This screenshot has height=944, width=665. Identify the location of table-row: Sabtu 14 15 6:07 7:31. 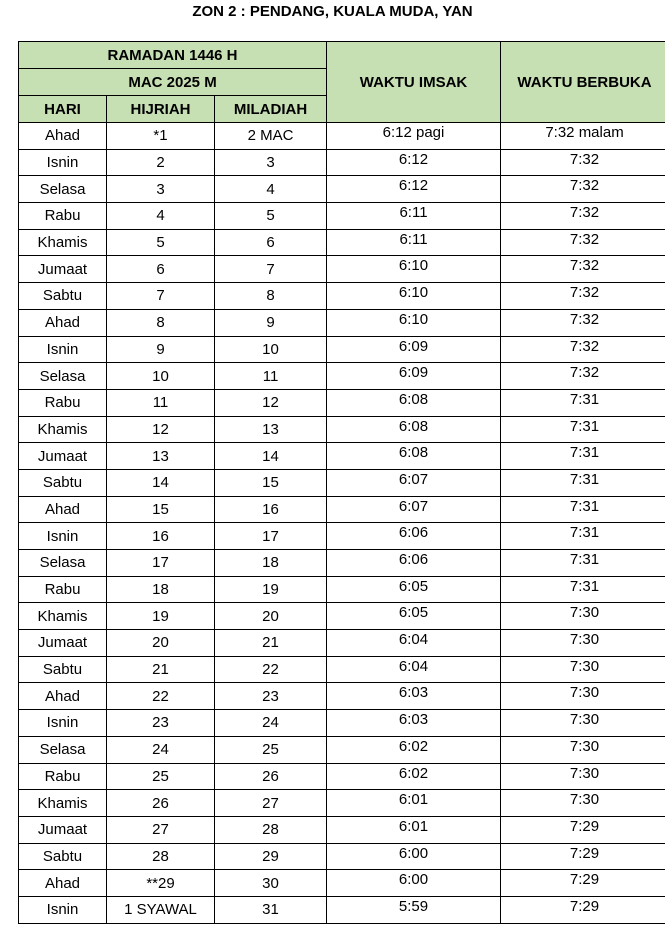
(341, 482).